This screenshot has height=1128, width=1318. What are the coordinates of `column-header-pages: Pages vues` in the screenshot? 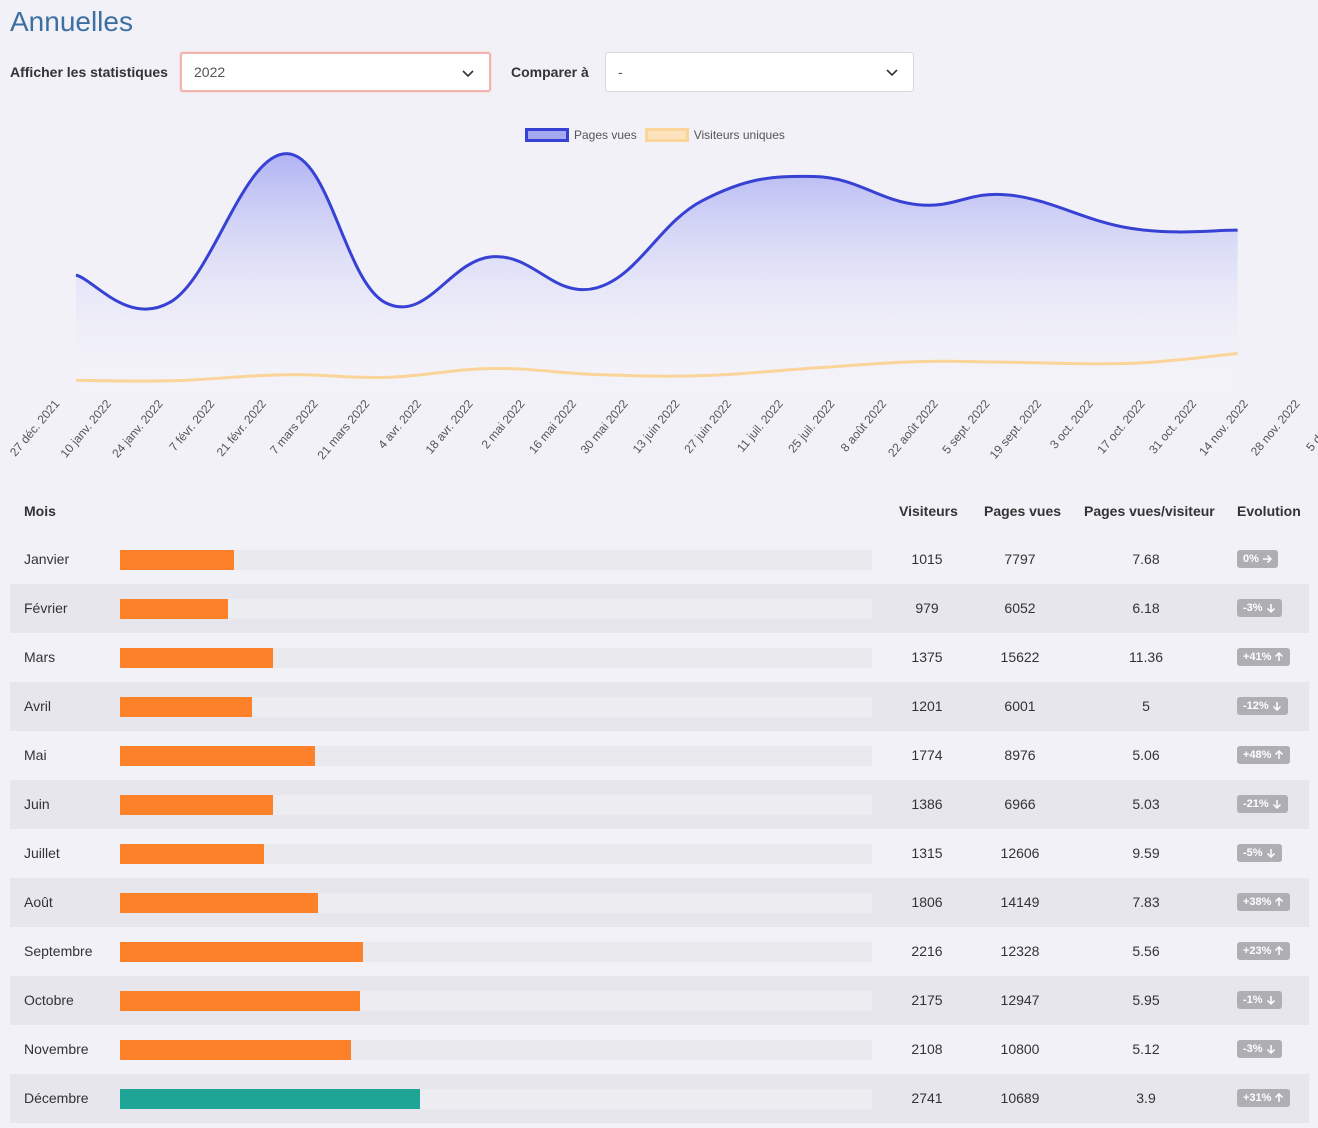 It's located at (1023, 511).